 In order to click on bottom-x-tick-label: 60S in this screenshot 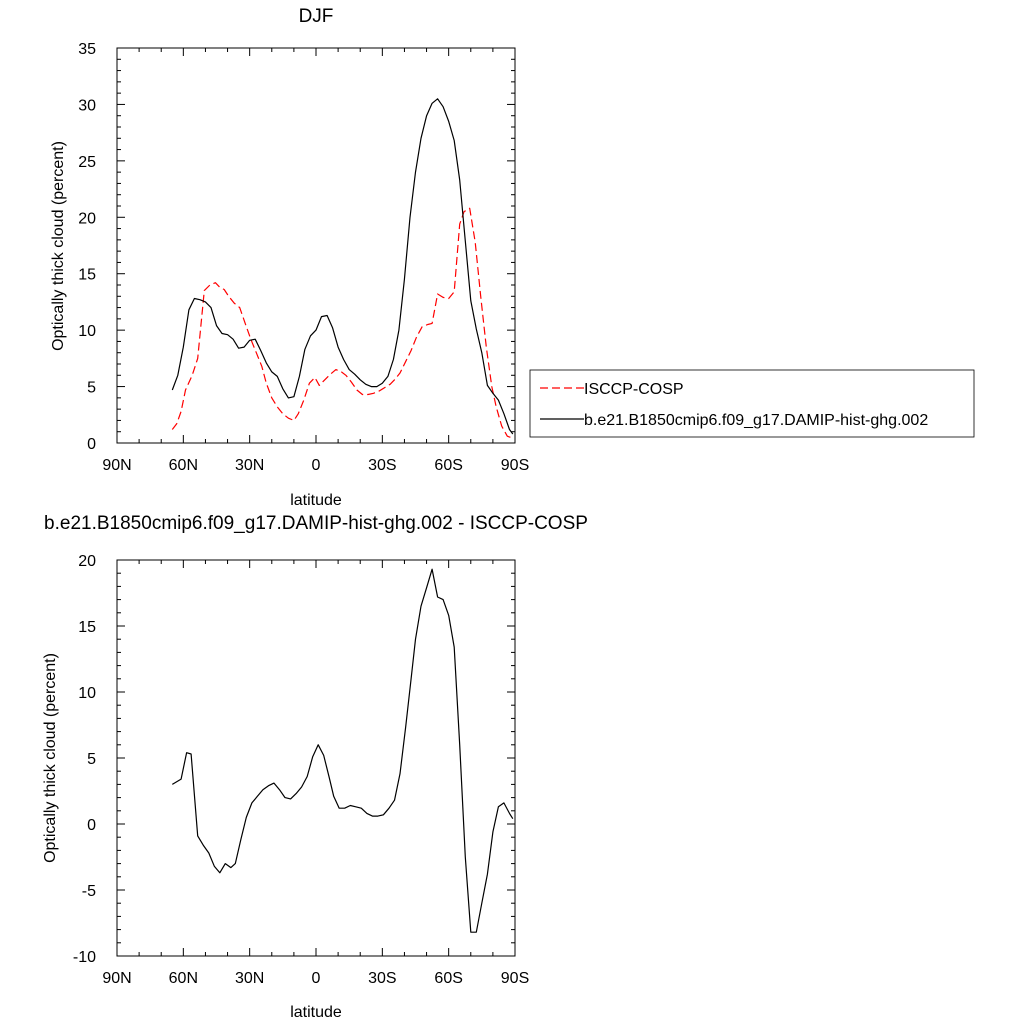, I will do `click(448, 978)`.